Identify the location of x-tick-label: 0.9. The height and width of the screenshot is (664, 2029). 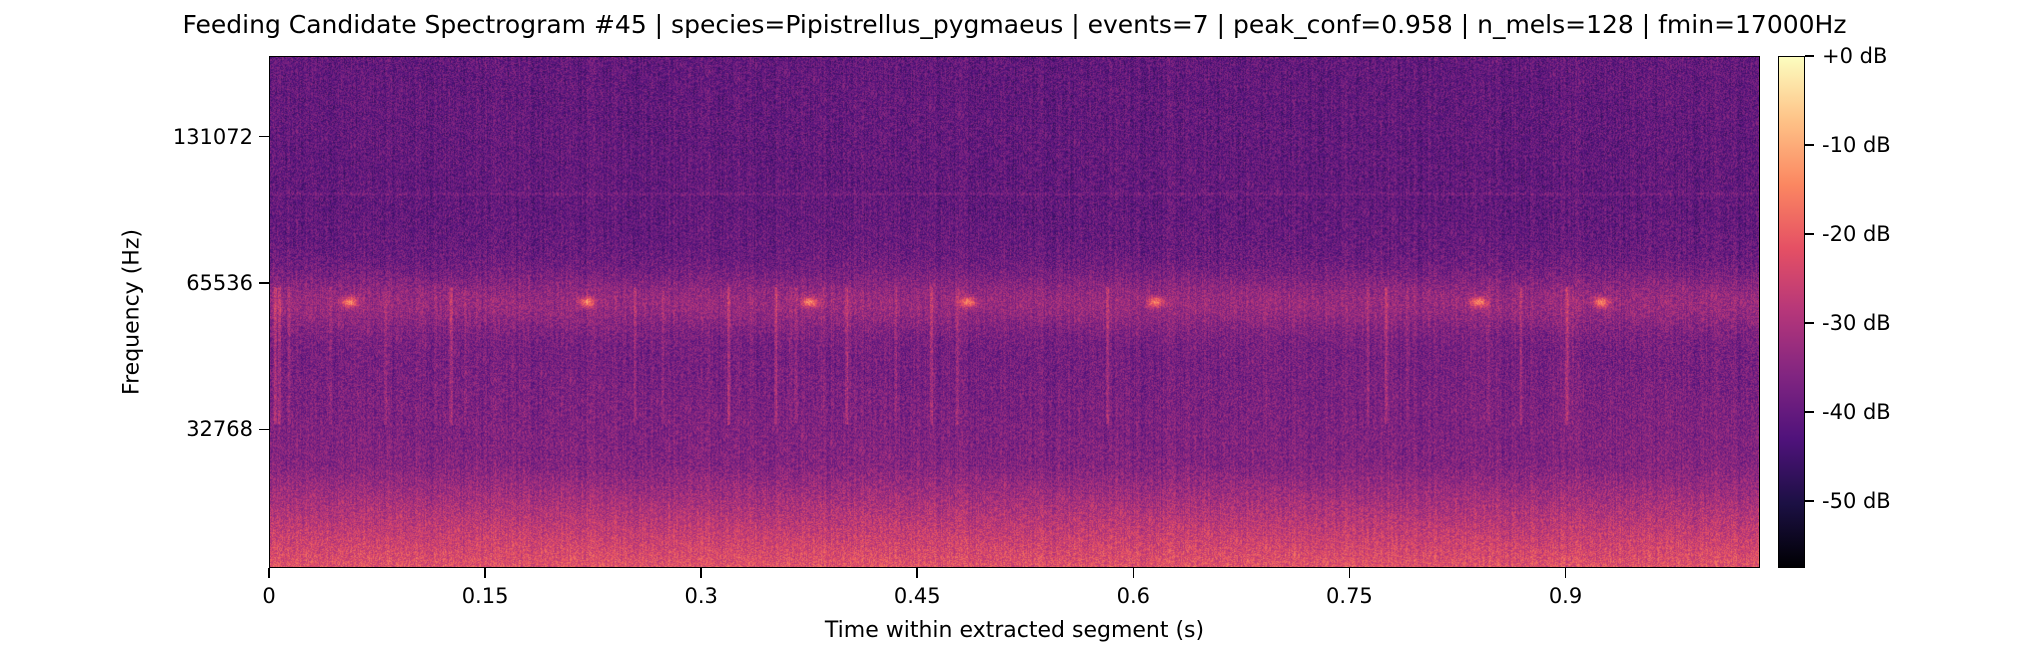
(1565, 596).